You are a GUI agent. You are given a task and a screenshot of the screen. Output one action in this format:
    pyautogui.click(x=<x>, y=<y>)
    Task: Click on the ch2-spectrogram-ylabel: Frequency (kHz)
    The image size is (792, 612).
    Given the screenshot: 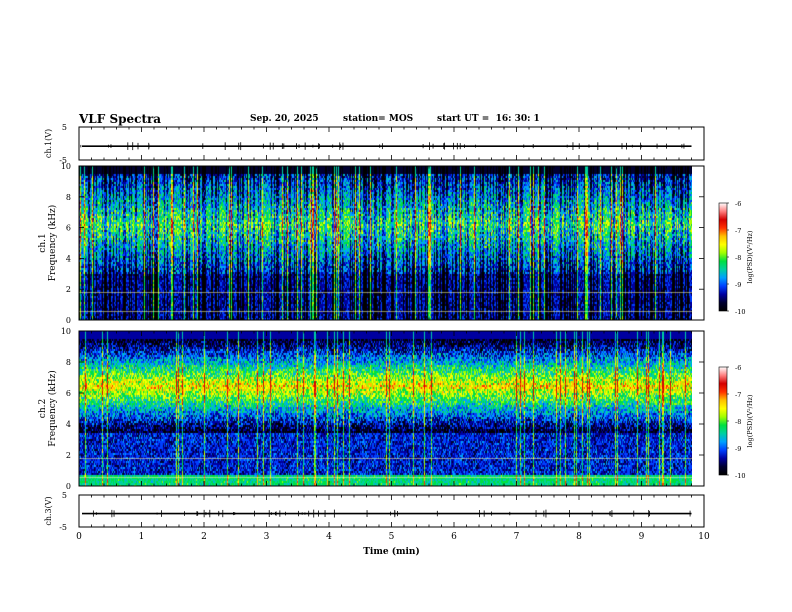 What is the action you would take?
    pyautogui.click(x=52, y=408)
    